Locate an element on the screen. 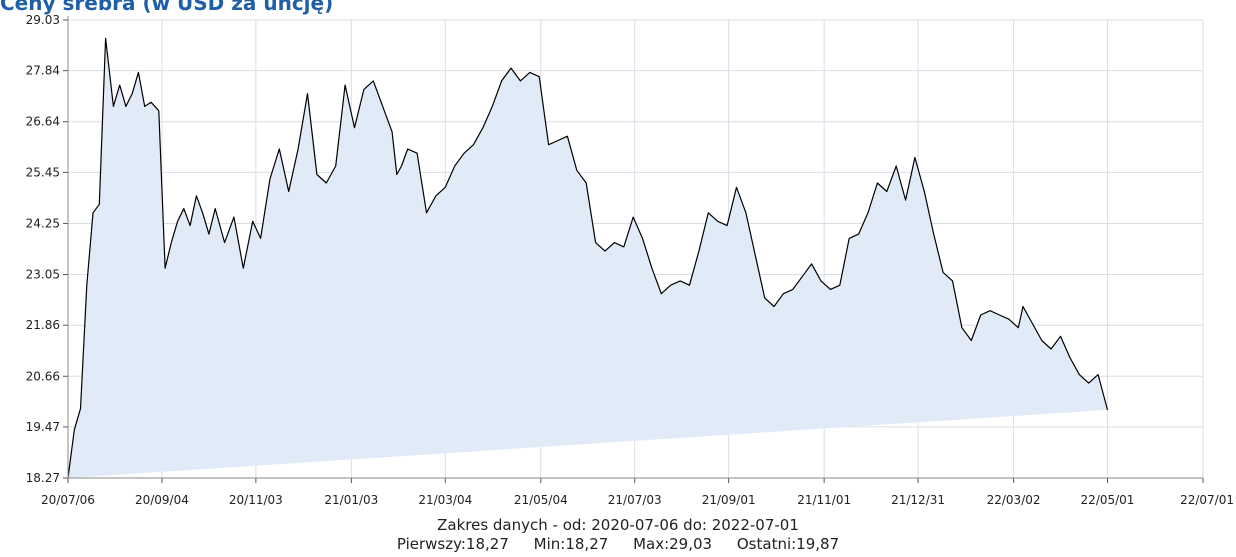 The height and width of the screenshot is (557, 1236). y-tick-label: 23.05 is located at coordinates (43, 275).